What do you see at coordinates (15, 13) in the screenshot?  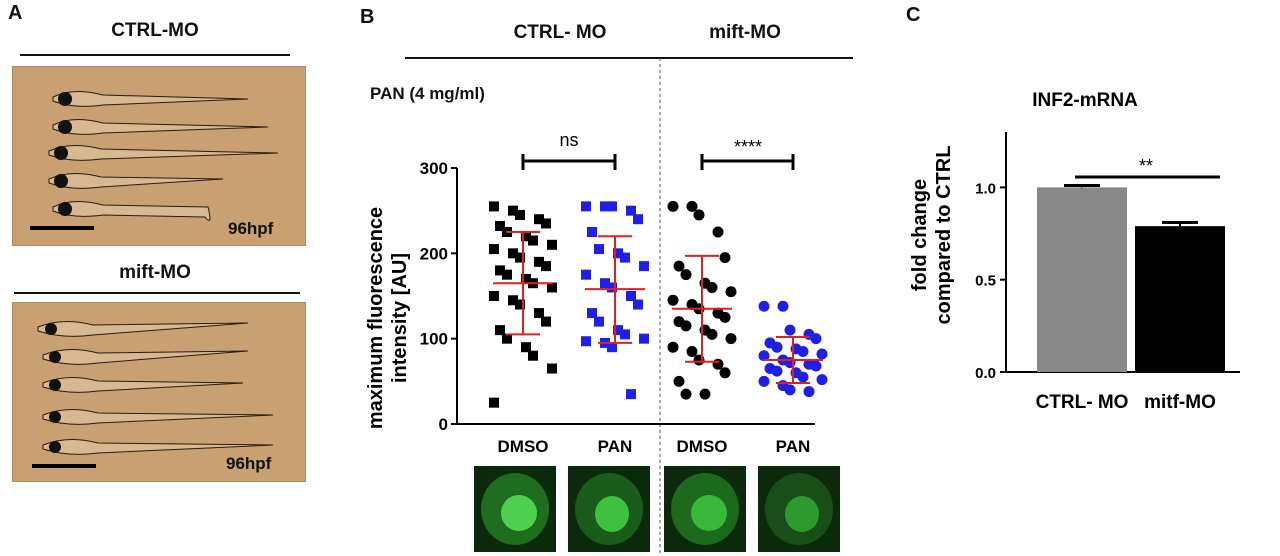 I see `panel-a-letter: A` at bounding box center [15, 13].